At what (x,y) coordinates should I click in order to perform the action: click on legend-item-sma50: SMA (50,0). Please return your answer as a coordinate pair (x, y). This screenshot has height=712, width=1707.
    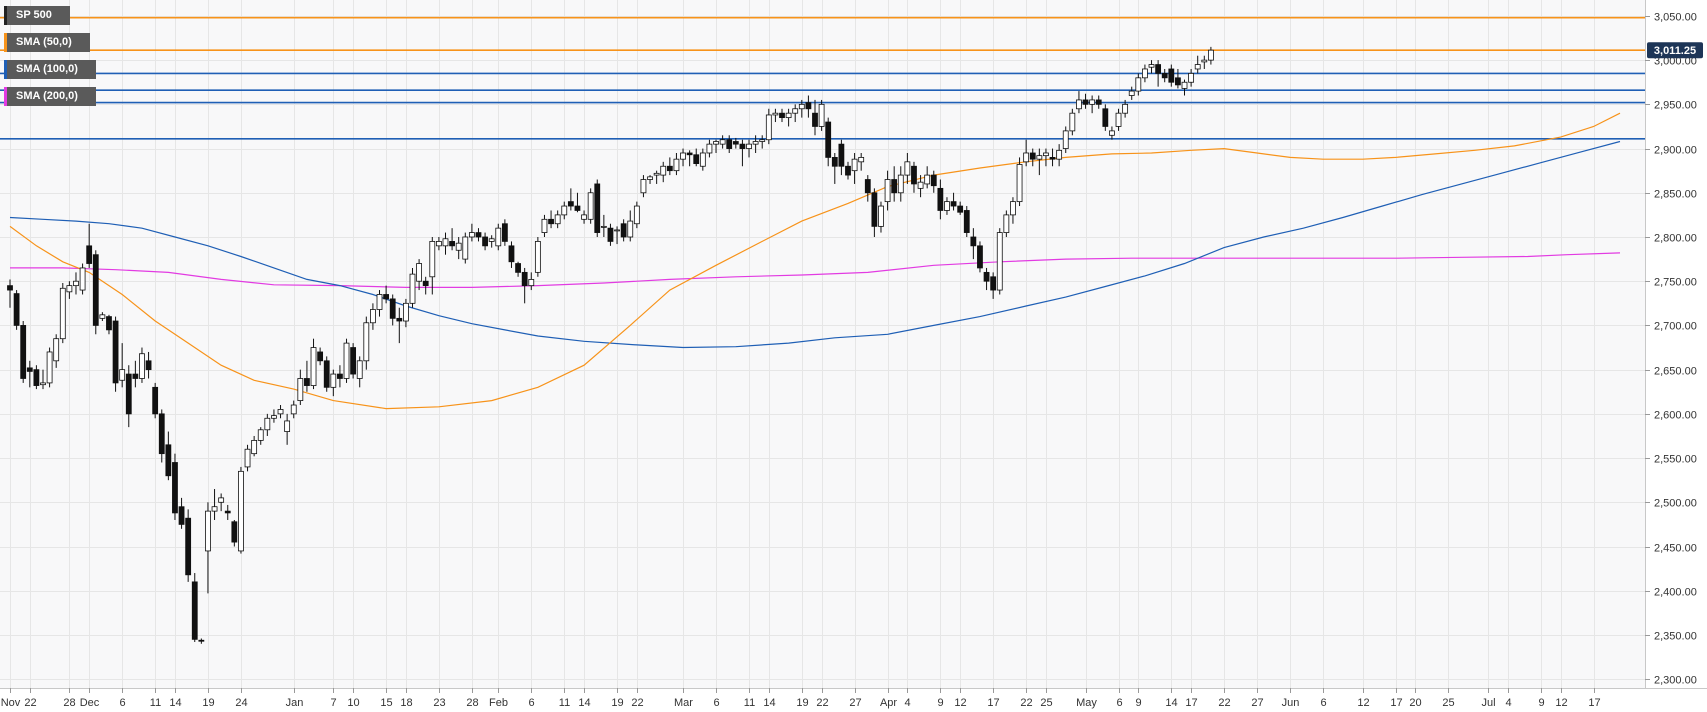
    Looking at the image, I should click on (47, 42).